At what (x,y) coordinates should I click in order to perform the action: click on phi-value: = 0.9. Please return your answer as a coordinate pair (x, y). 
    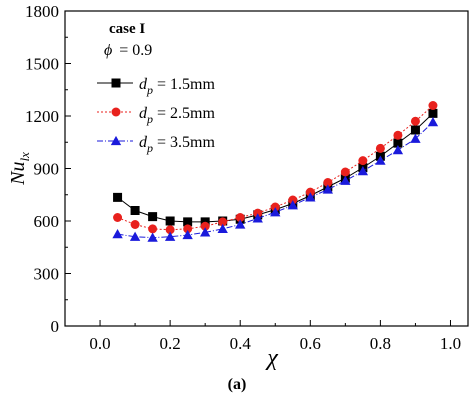
    Looking at the image, I should click on (135, 50).